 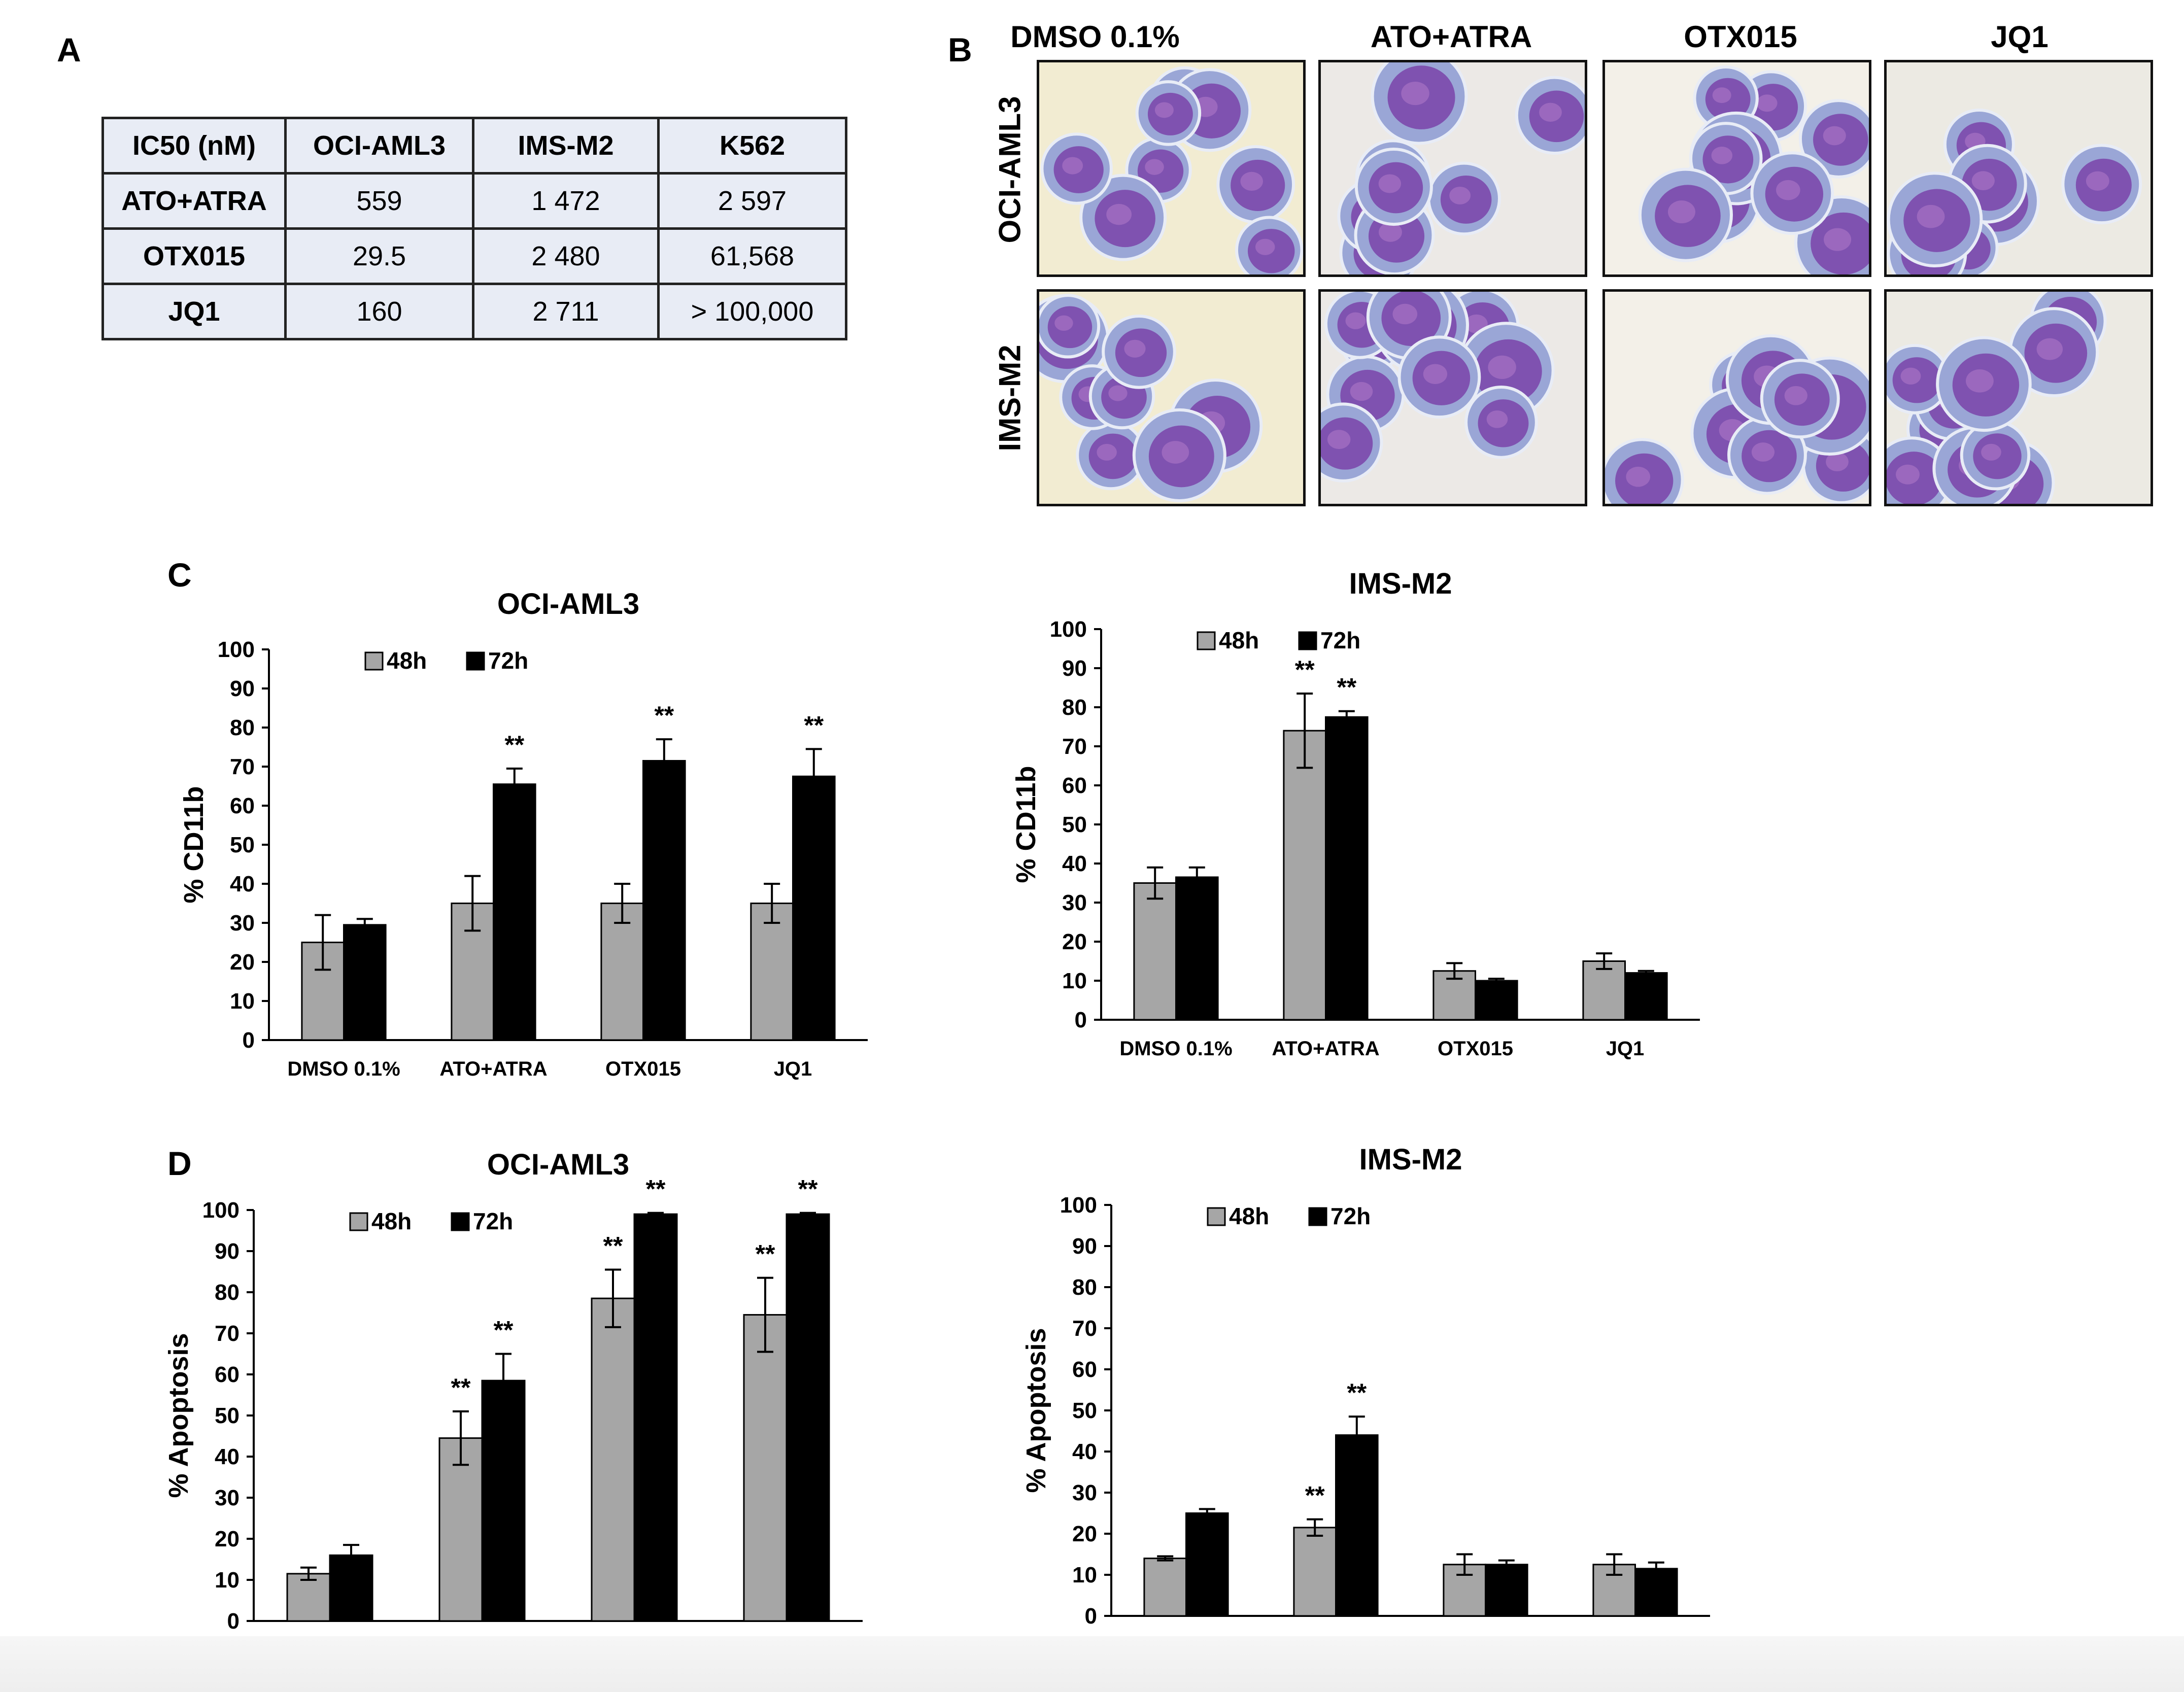 What do you see at coordinates (752, 146) in the screenshot?
I see `table-header-cell: K562` at bounding box center [752, 146].